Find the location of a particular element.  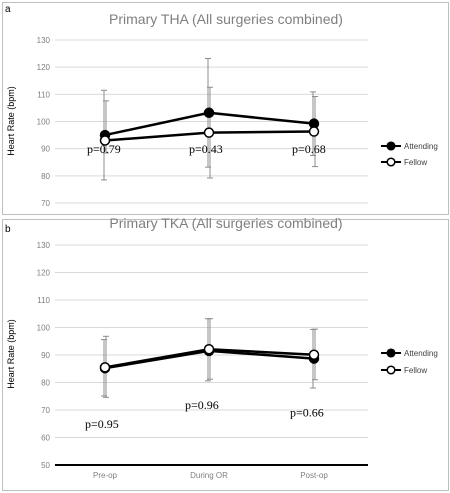

panel-a-points is located at coordinates (209, 126).